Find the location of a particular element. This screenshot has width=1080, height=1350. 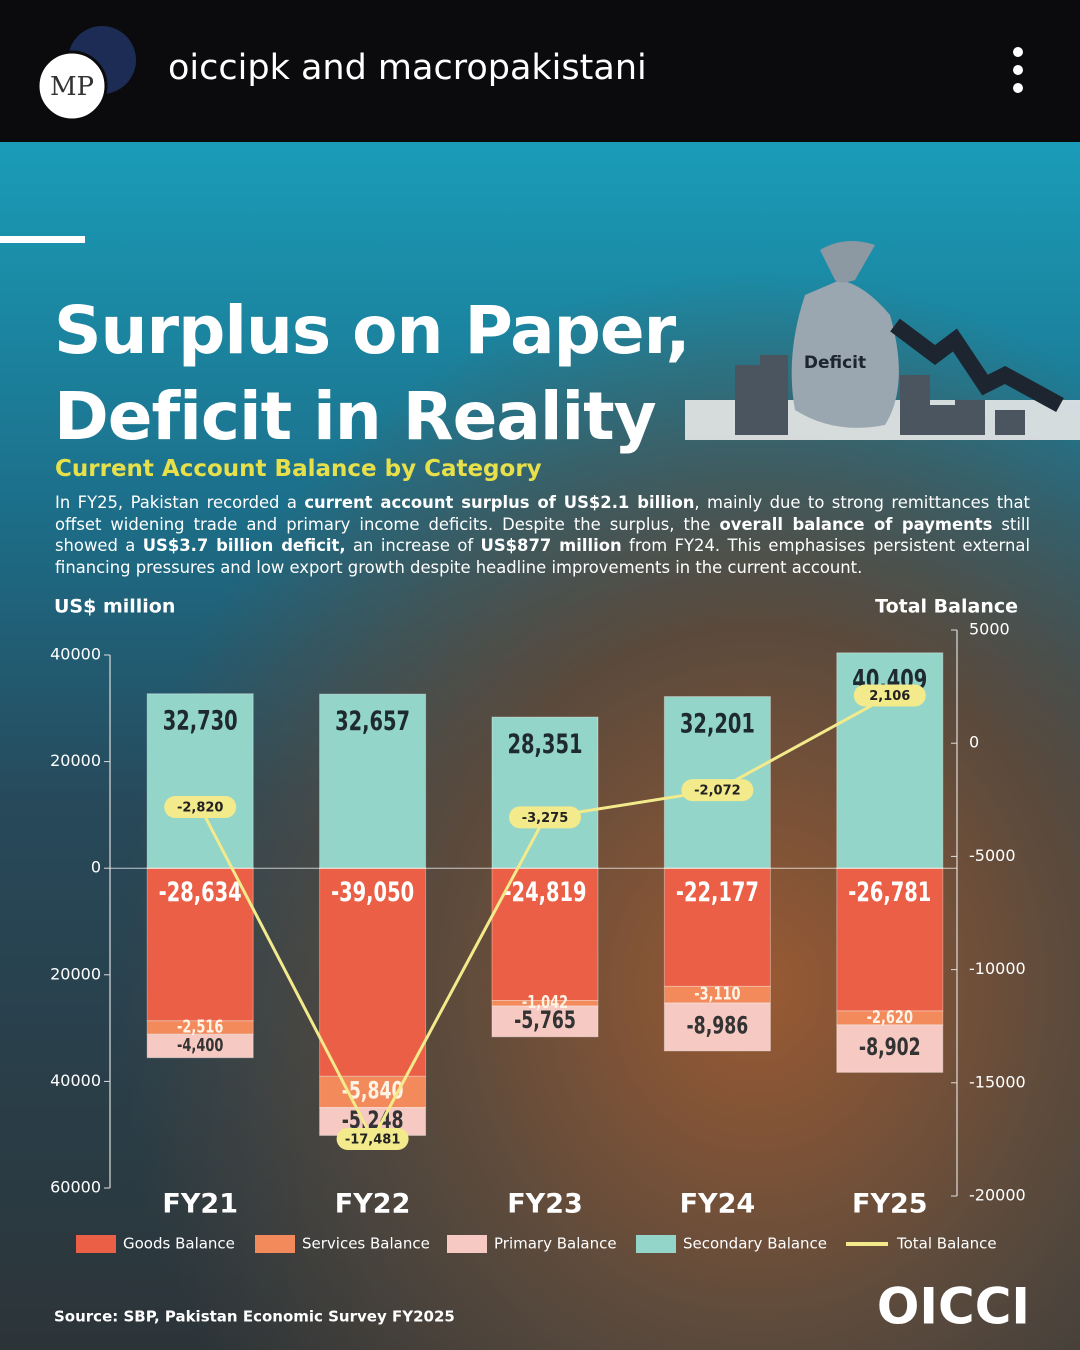

legend-label: Primary Balance is located at coordinates (555, 1244).